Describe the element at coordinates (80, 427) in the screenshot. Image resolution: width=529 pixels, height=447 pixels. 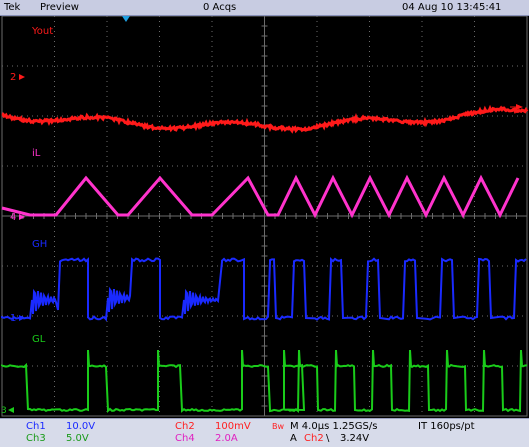
I see `ch1-scale: 10.0V` at that location.